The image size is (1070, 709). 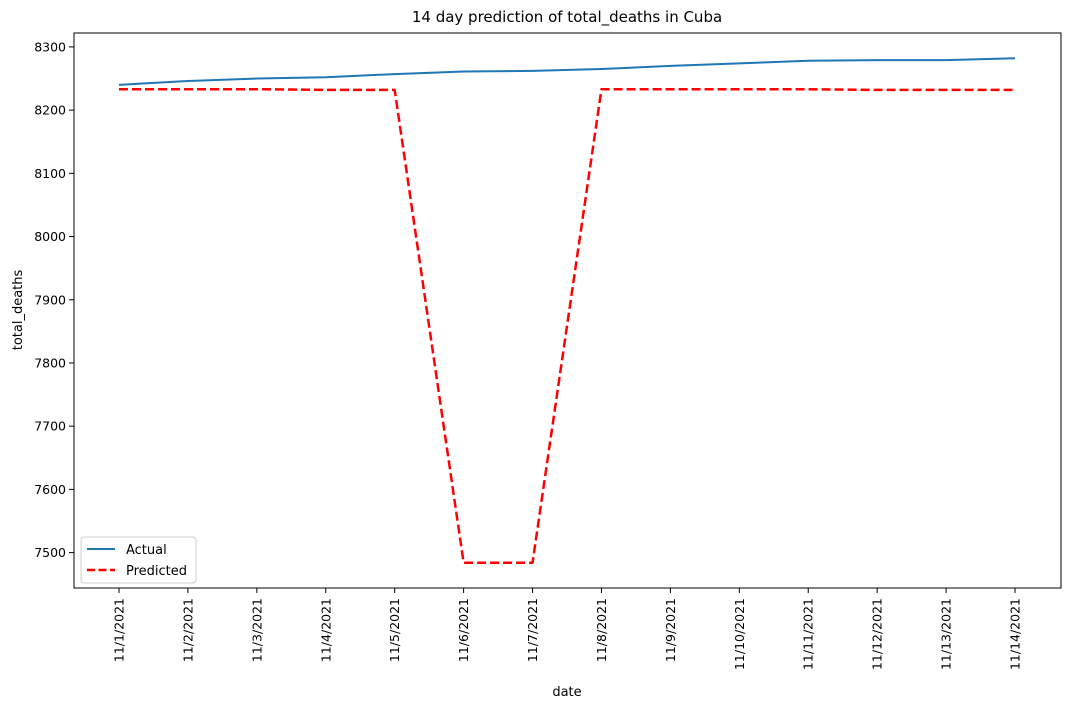 What do you see at coordinates (146, 550) in the screenshot?
I see `legend-label-actual: Actual` at bounding box center [146, 550].